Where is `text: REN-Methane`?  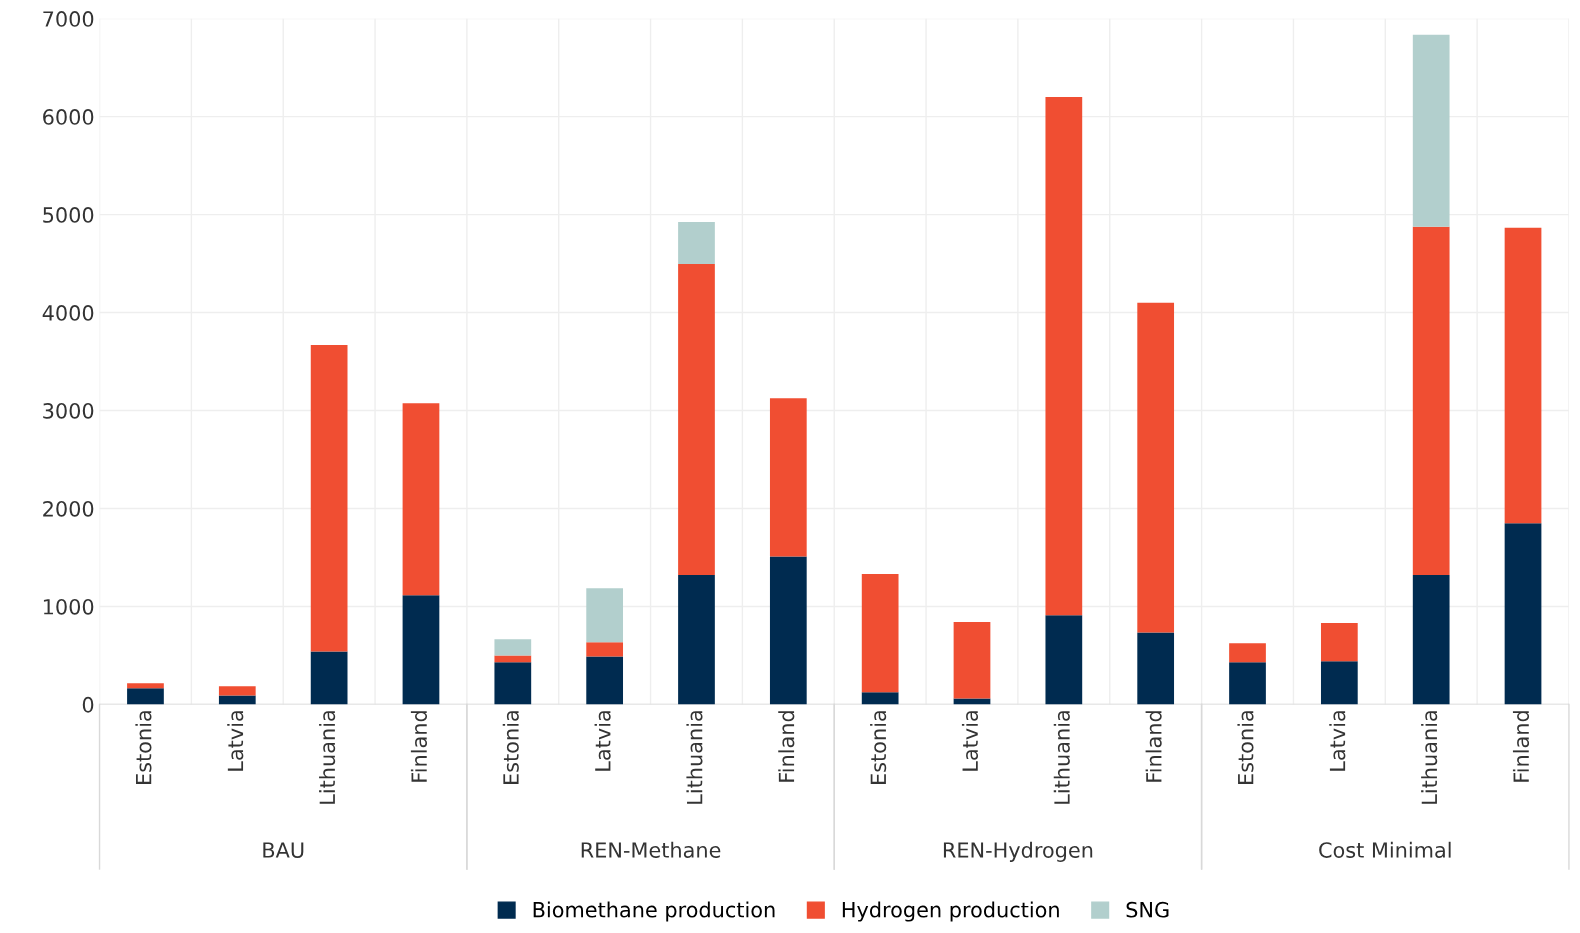
text: REN-Methane is located at coordinates (651, 849).